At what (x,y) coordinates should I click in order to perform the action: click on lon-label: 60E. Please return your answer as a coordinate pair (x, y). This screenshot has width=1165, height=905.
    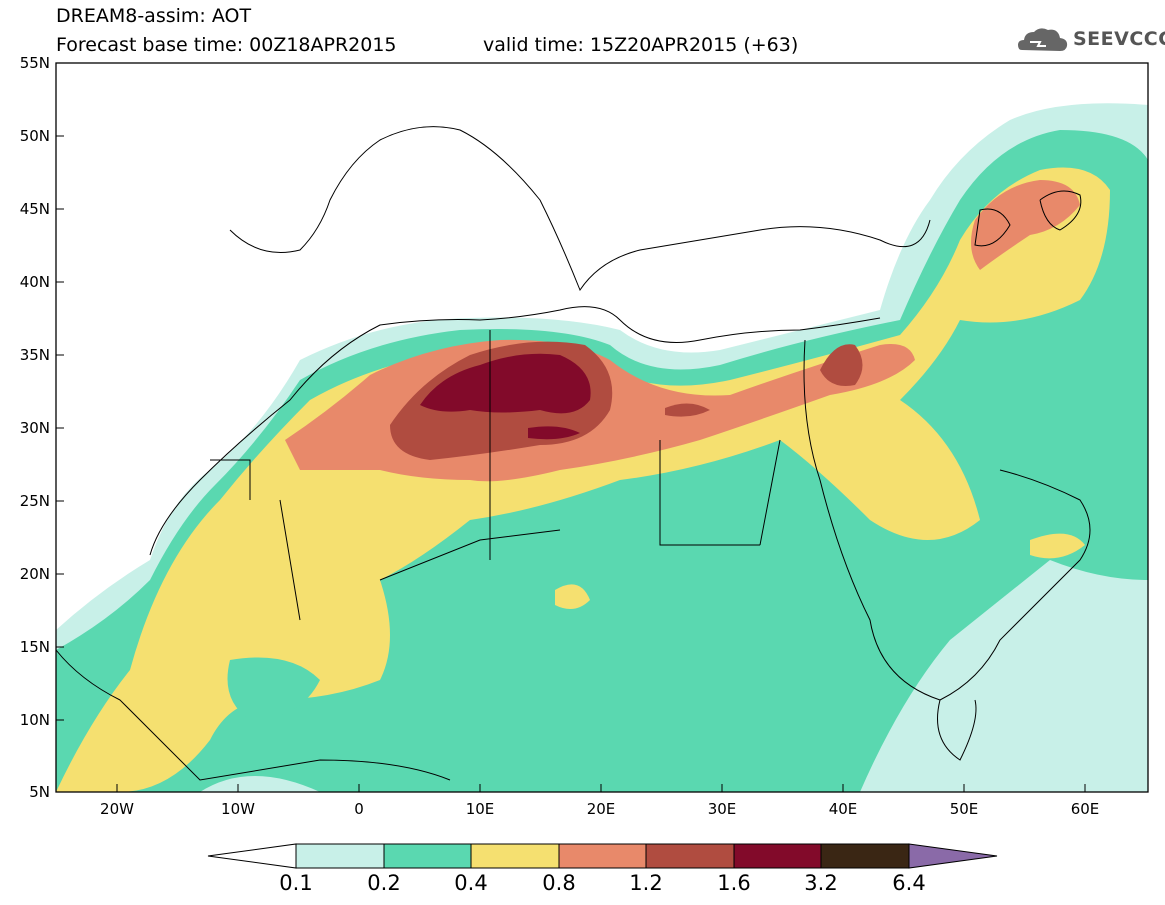
    Looking at the image, I should click on (1085, 809).